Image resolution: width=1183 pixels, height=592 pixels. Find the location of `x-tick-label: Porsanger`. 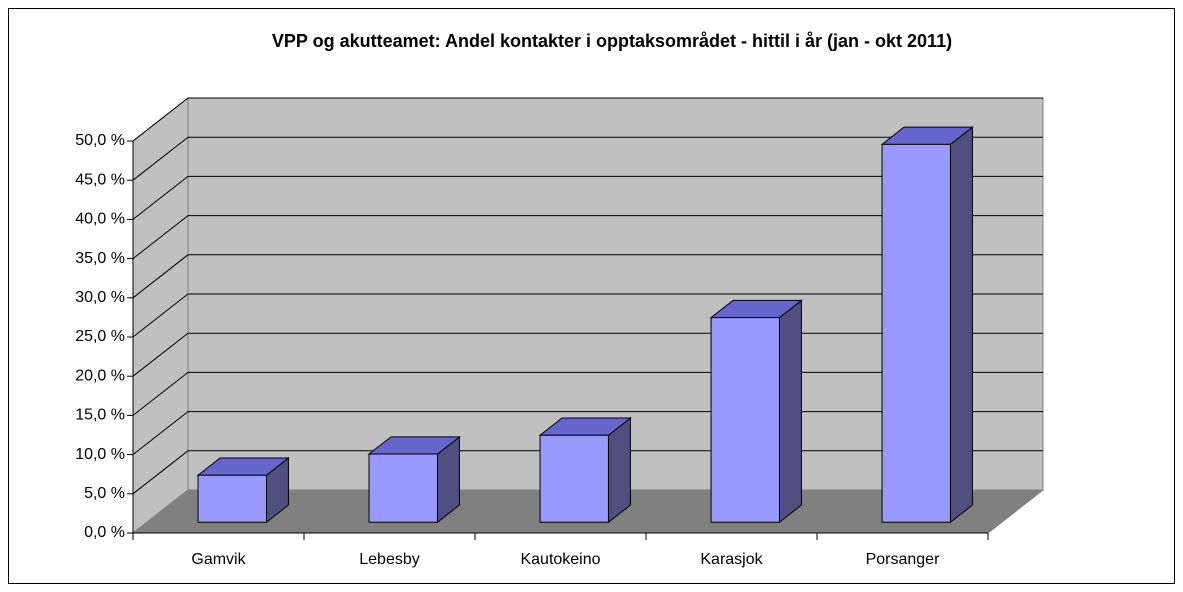

x-tick-label: Porsanger is located at coordinates (903, 559).